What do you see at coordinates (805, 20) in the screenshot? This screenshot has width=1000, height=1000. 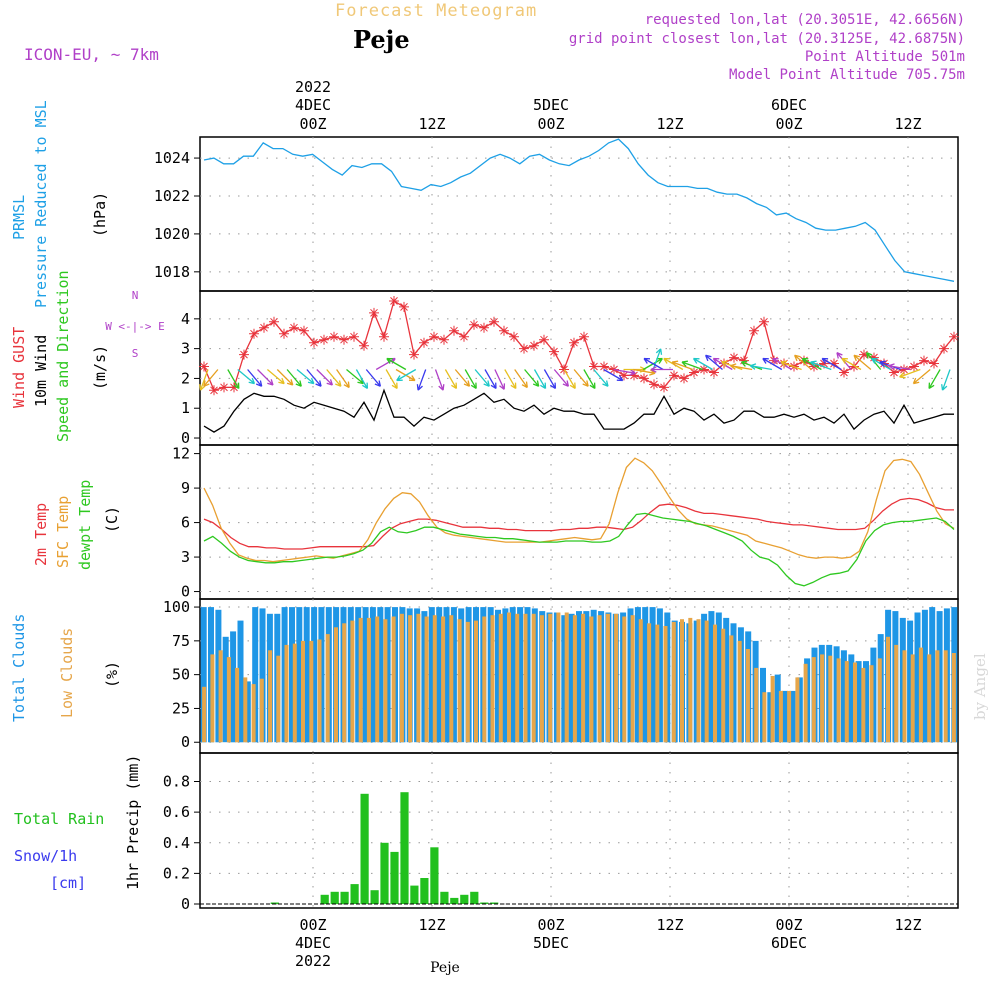 I see `requested-coords: requested lon,lat (20.3051E, 42.6656N)` at bounding box center [805, 20].